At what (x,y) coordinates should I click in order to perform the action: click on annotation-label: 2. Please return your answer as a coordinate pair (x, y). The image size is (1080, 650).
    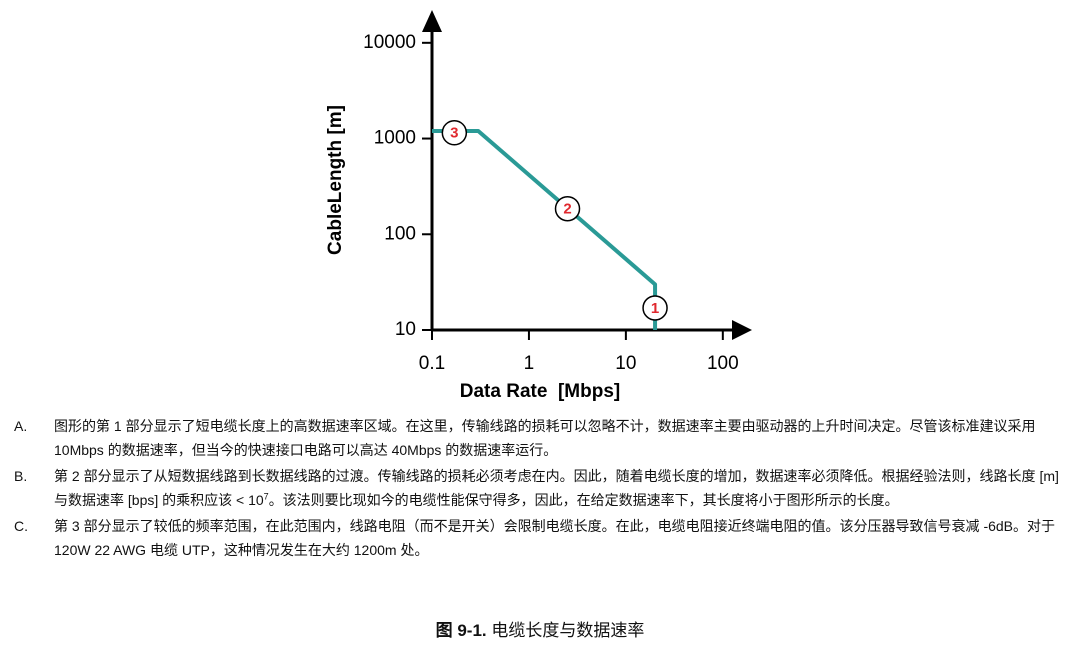
    Looking at the image, I should click on (567, 209).